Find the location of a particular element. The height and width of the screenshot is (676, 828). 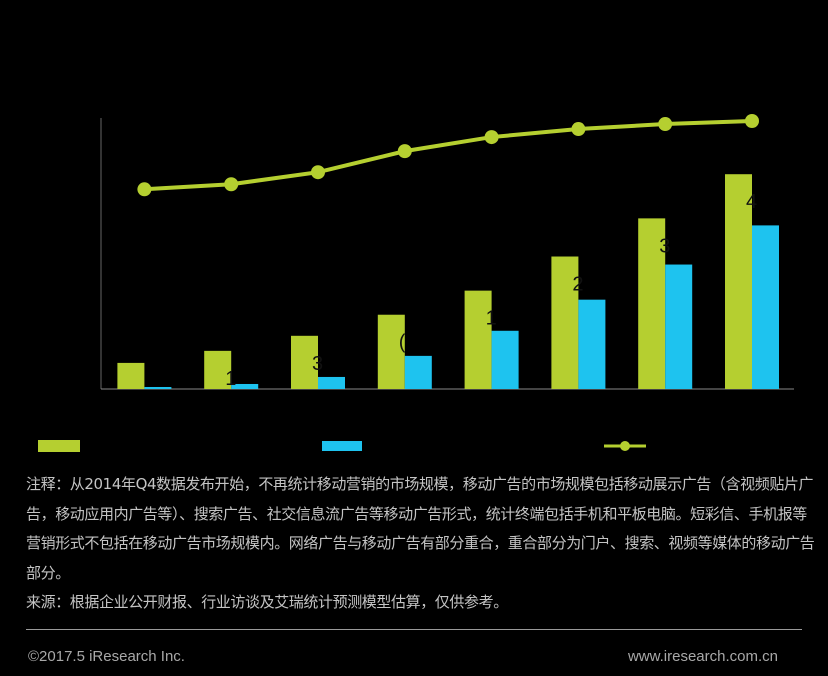

data-label-1: 1 is located at coordinates (230, 379).